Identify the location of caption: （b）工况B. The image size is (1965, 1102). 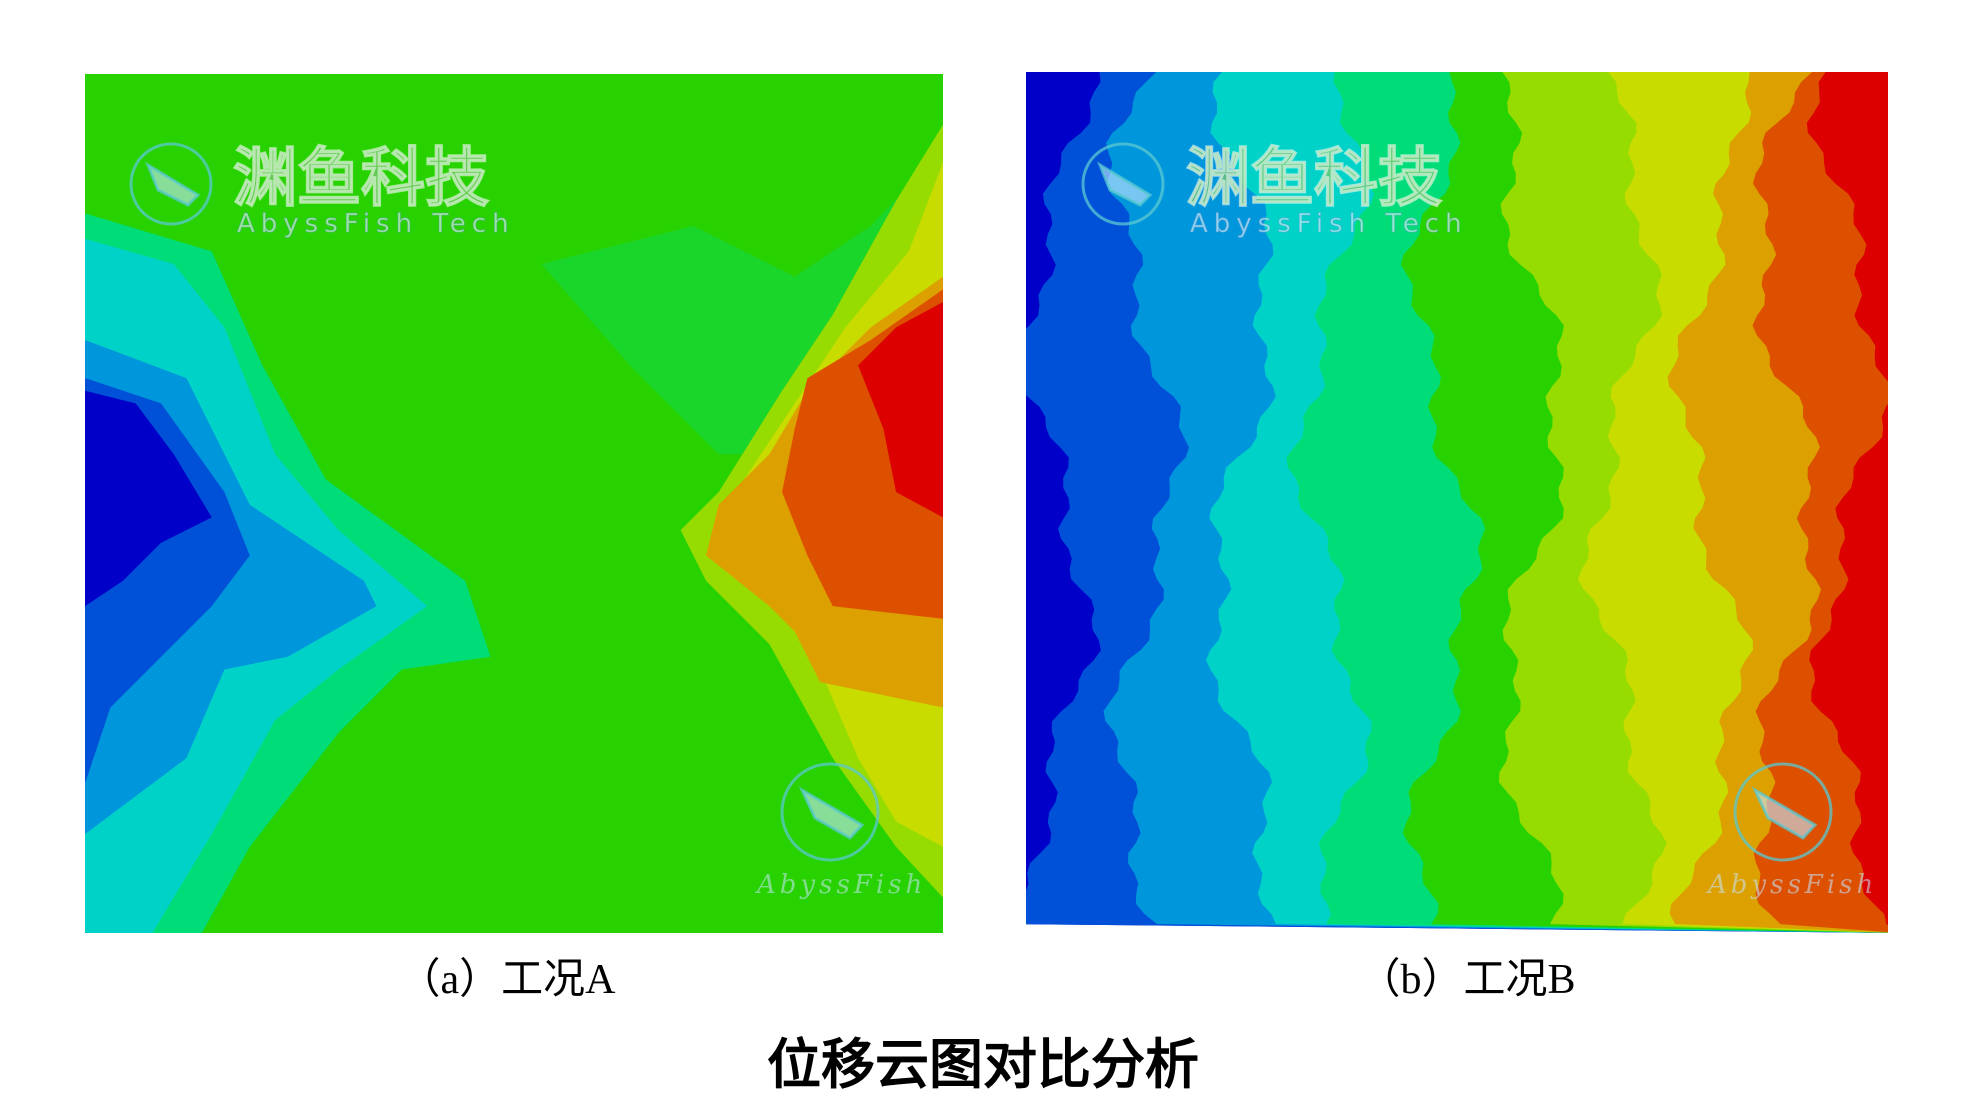
(1466, 980).